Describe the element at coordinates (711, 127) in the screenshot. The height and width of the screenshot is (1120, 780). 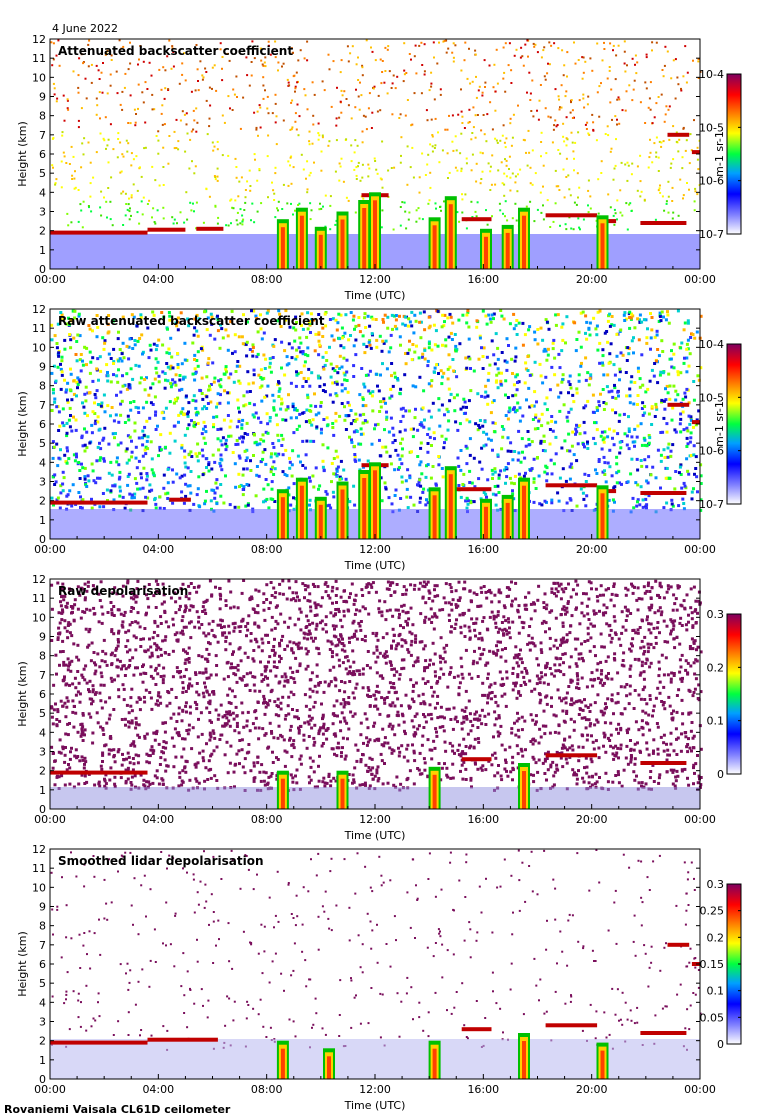
I see `colorbar-tick-label: 10-5` at that location.